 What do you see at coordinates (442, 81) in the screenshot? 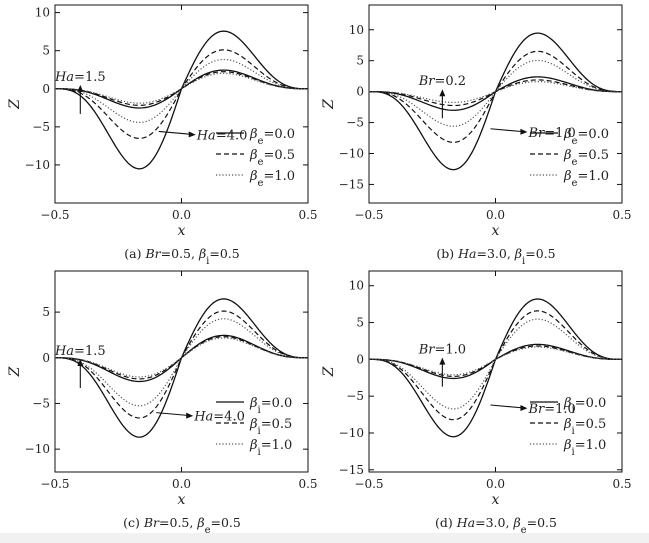
I see `annotation-label: Br=0.2` at bounding box center [442, 81].